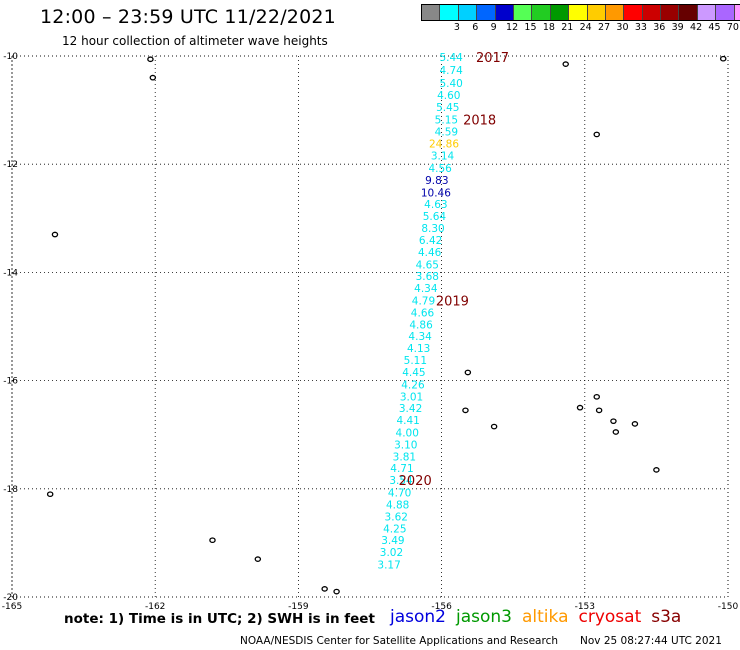 The height and width of the screenshot is (650, 740). Describe the element at coordinates (585, 607) in the screenshot. I see `lon-tick-label: -153` at that location.